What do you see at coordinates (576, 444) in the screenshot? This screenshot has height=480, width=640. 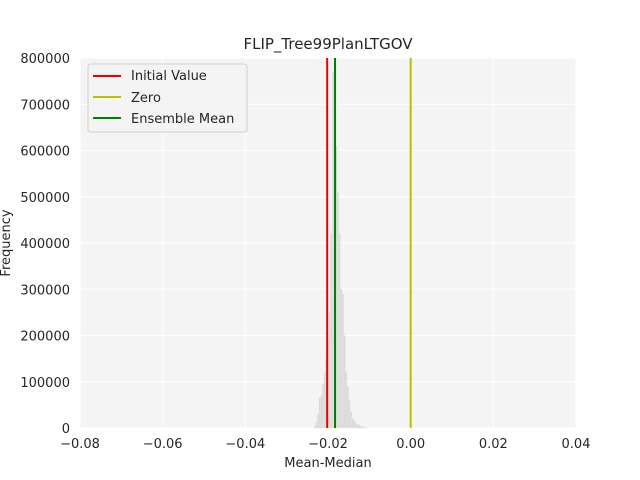 I see `x-tick-label: 0.04` at bounding box center [576, 444].